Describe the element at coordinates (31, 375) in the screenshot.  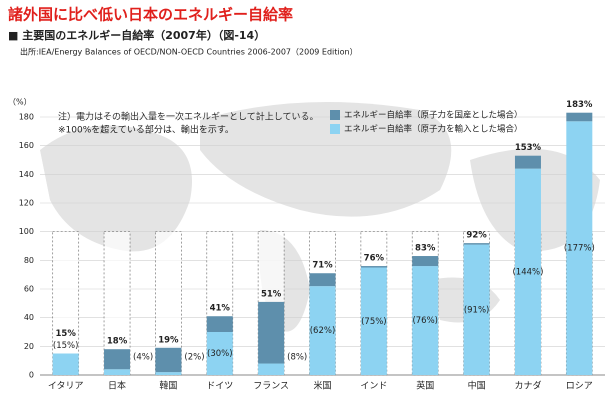
I see `y-tick-label: 0` at that location.